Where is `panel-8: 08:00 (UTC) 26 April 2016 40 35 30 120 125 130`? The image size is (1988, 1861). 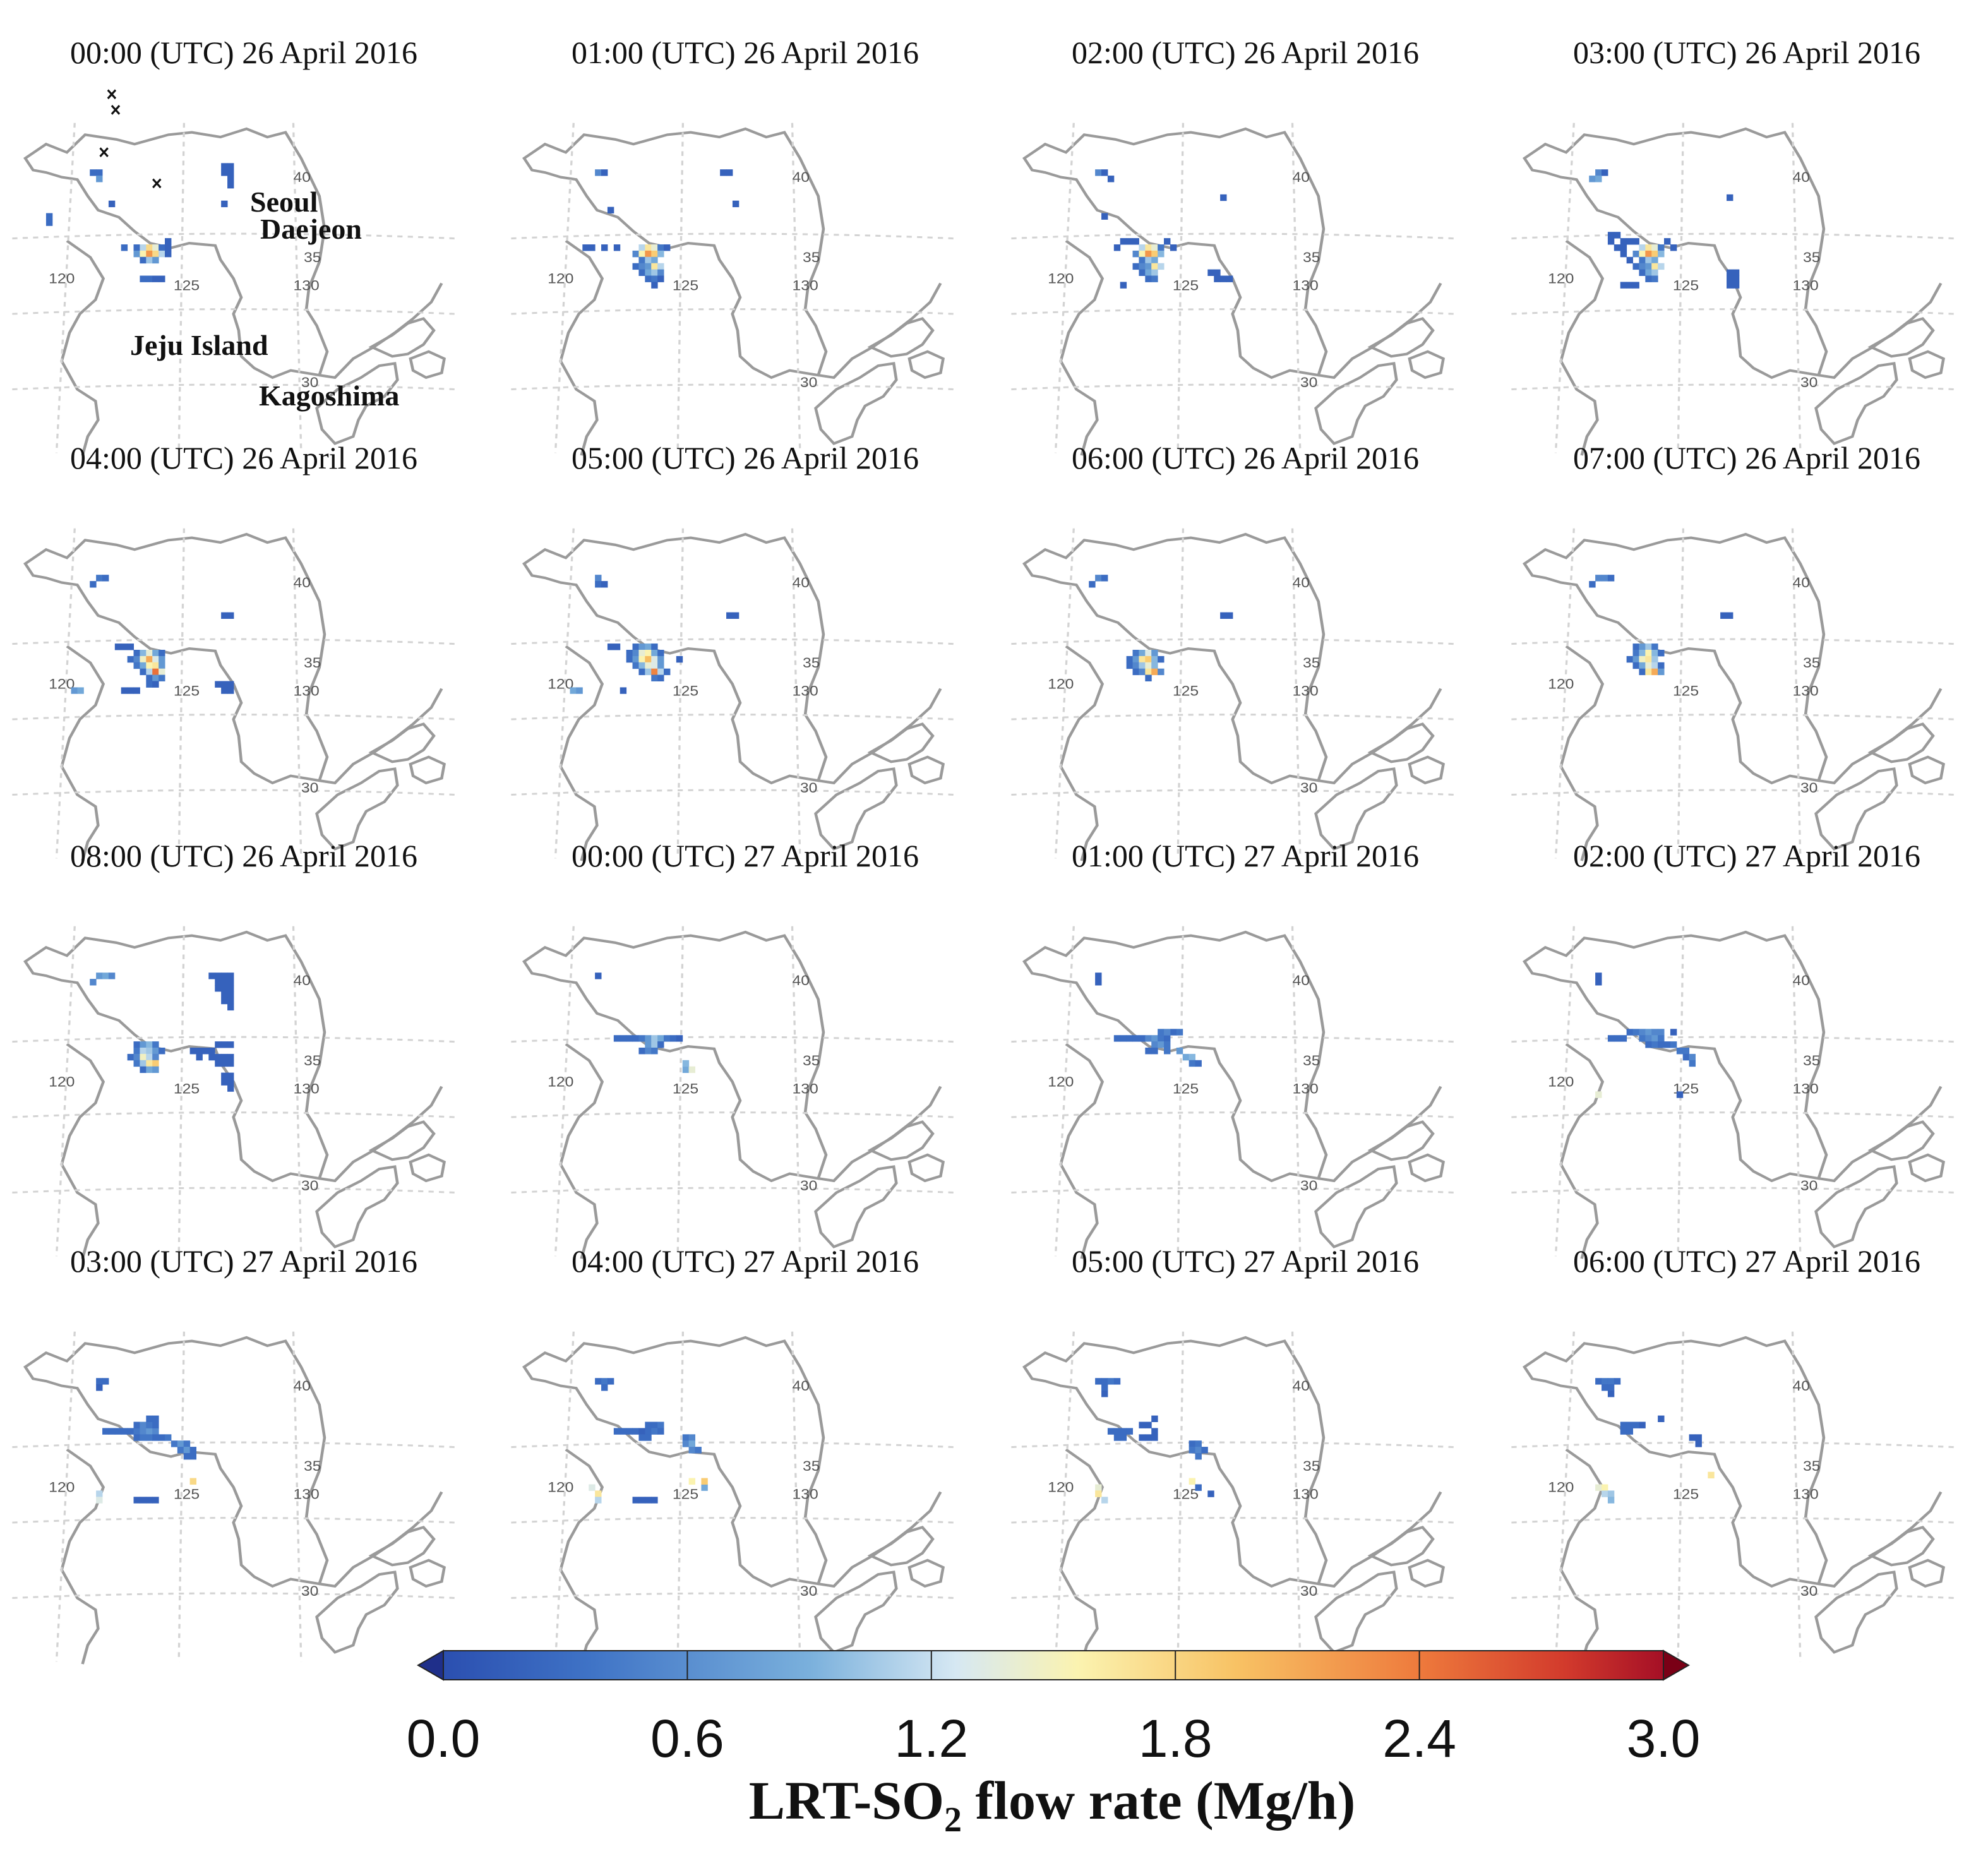
panel-8: 08:00 (UTC) 26 April 2016 40 35 30 120 125 130 is located at coordinates (234, 1048).